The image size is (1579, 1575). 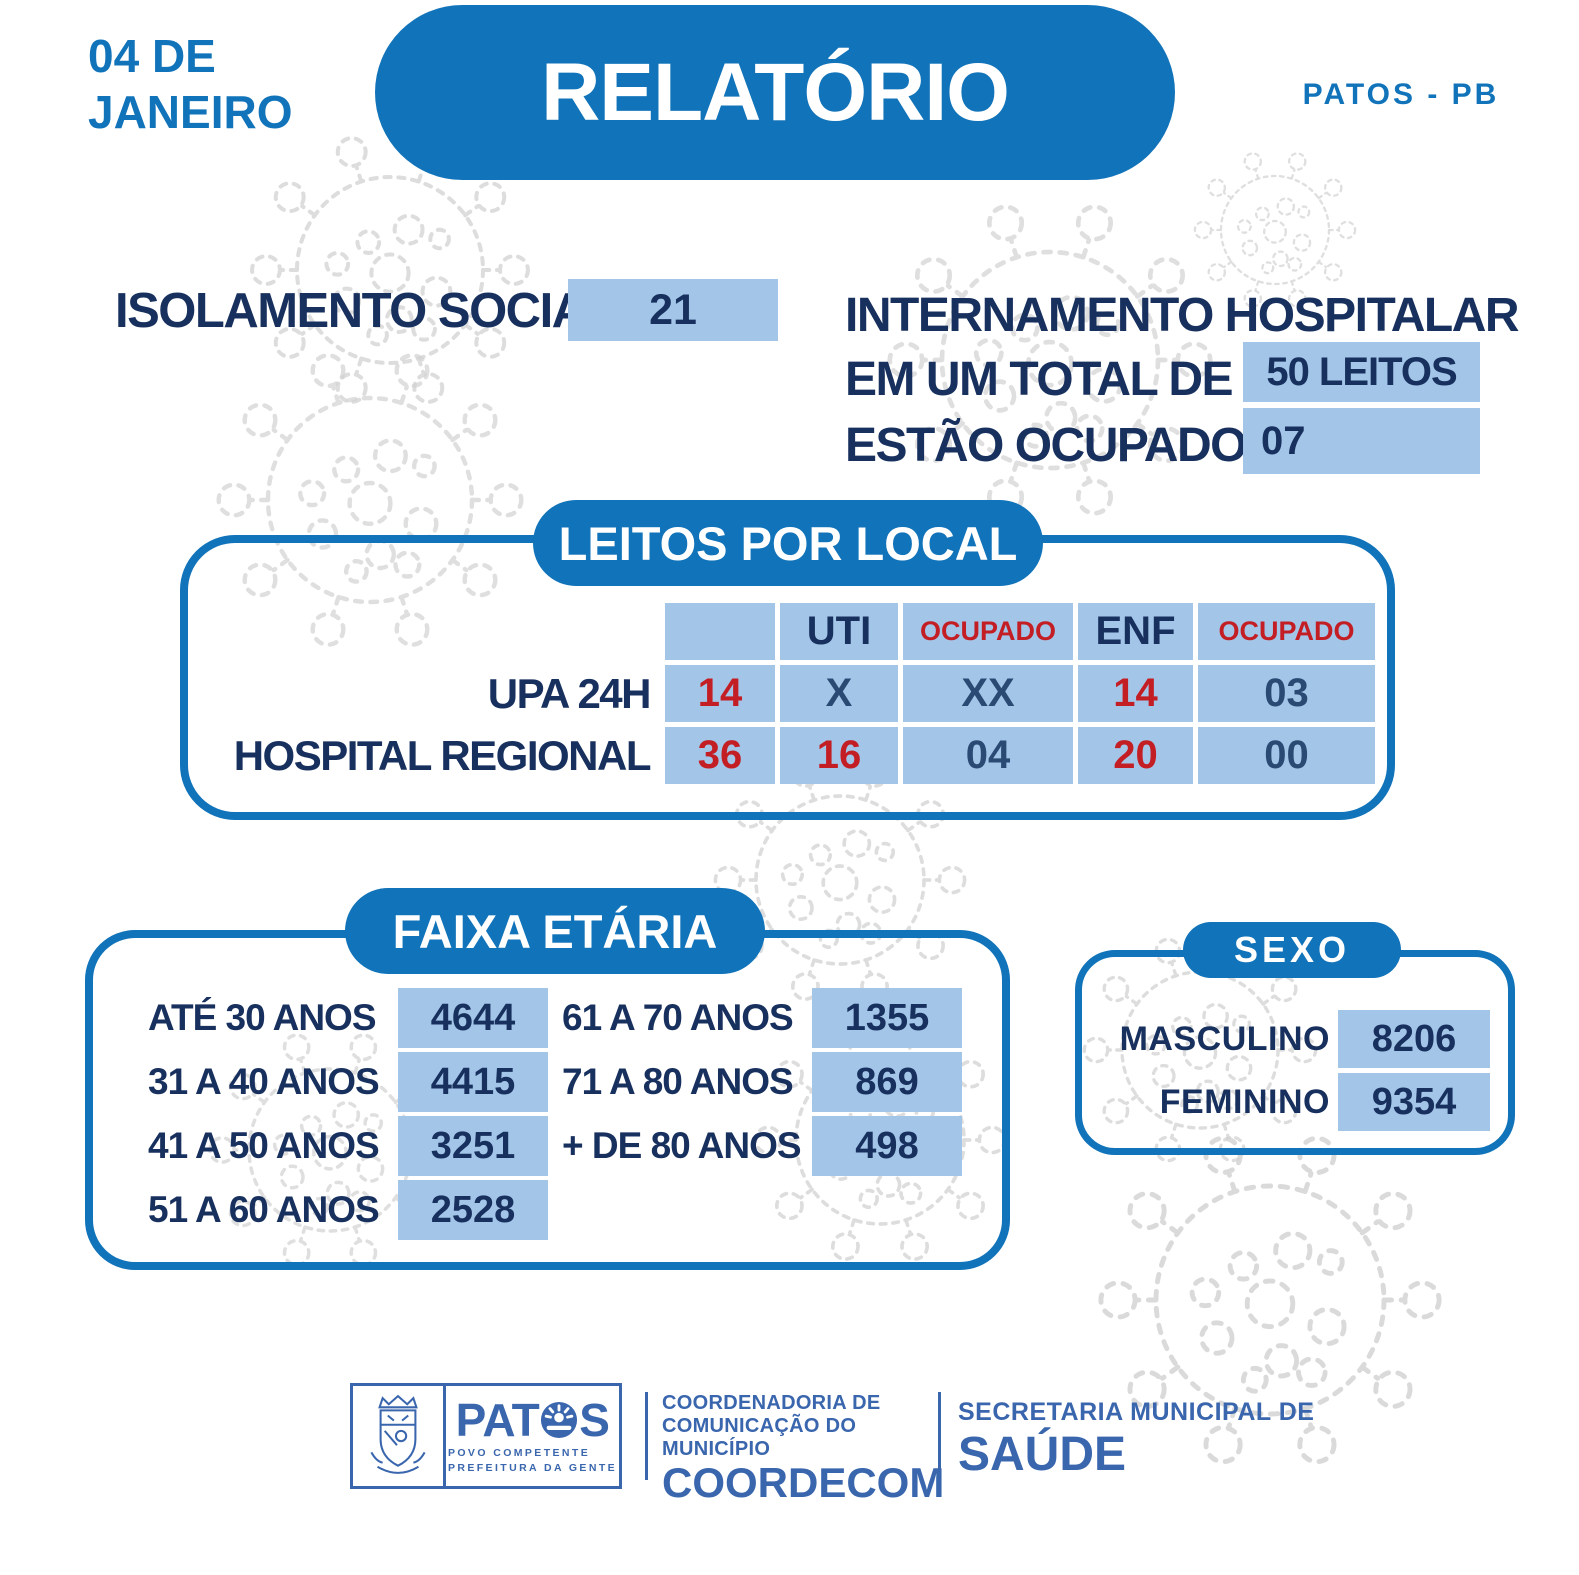 I want to click on leitos-cell: 16, so click(x=839, y=755).